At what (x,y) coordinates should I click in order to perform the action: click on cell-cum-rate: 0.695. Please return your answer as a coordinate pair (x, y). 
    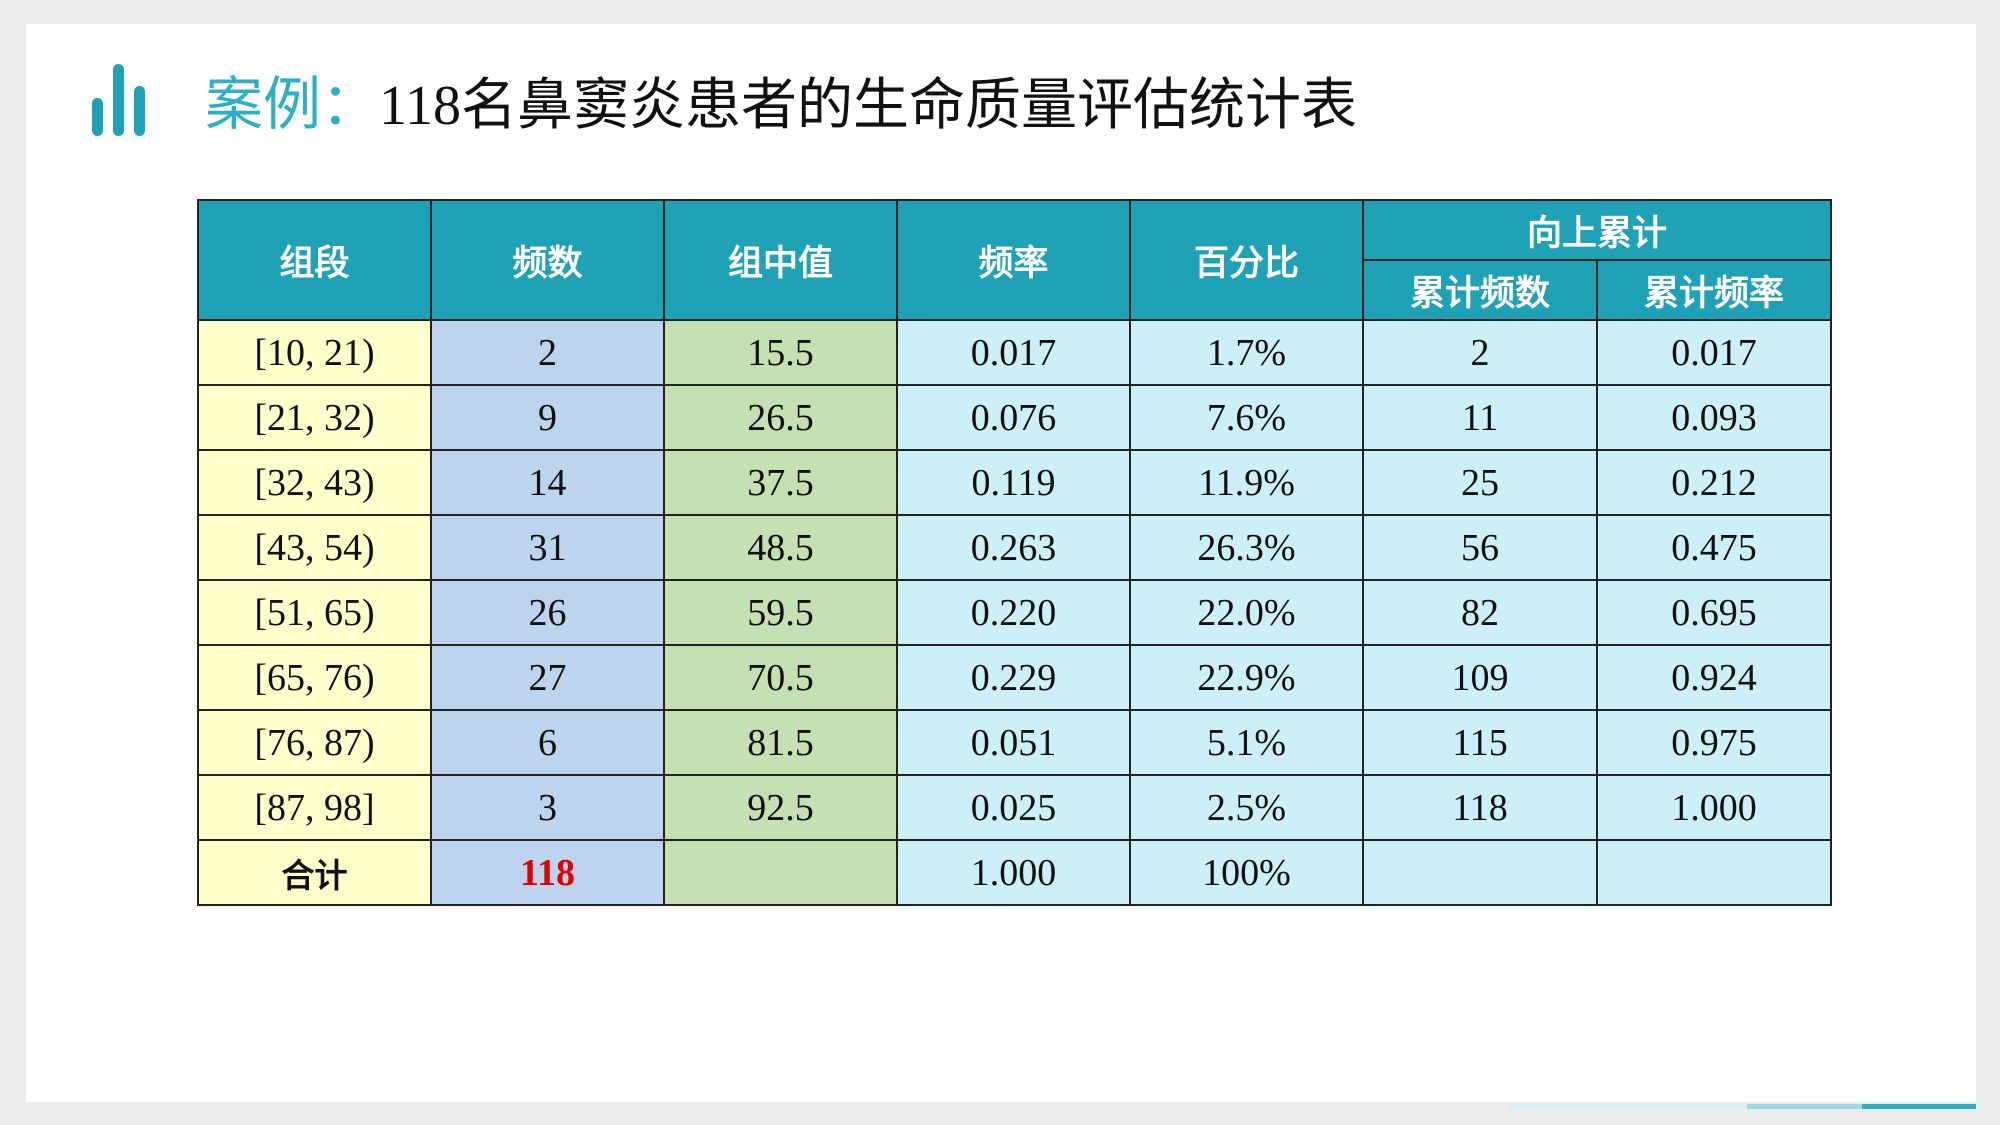
    Looking at the image, I should click on (1714, 612).